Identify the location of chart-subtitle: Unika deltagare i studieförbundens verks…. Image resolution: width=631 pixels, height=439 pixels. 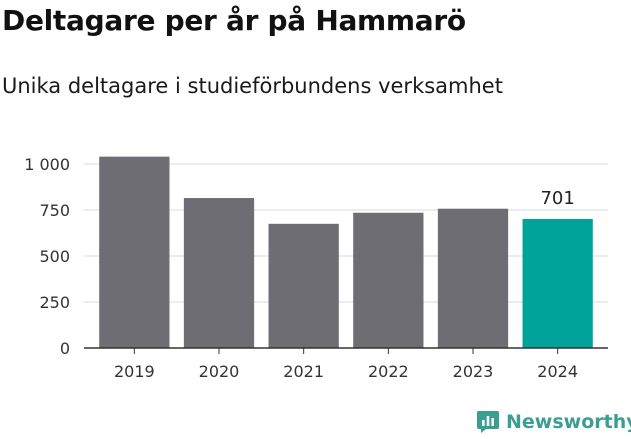
(252, 86).